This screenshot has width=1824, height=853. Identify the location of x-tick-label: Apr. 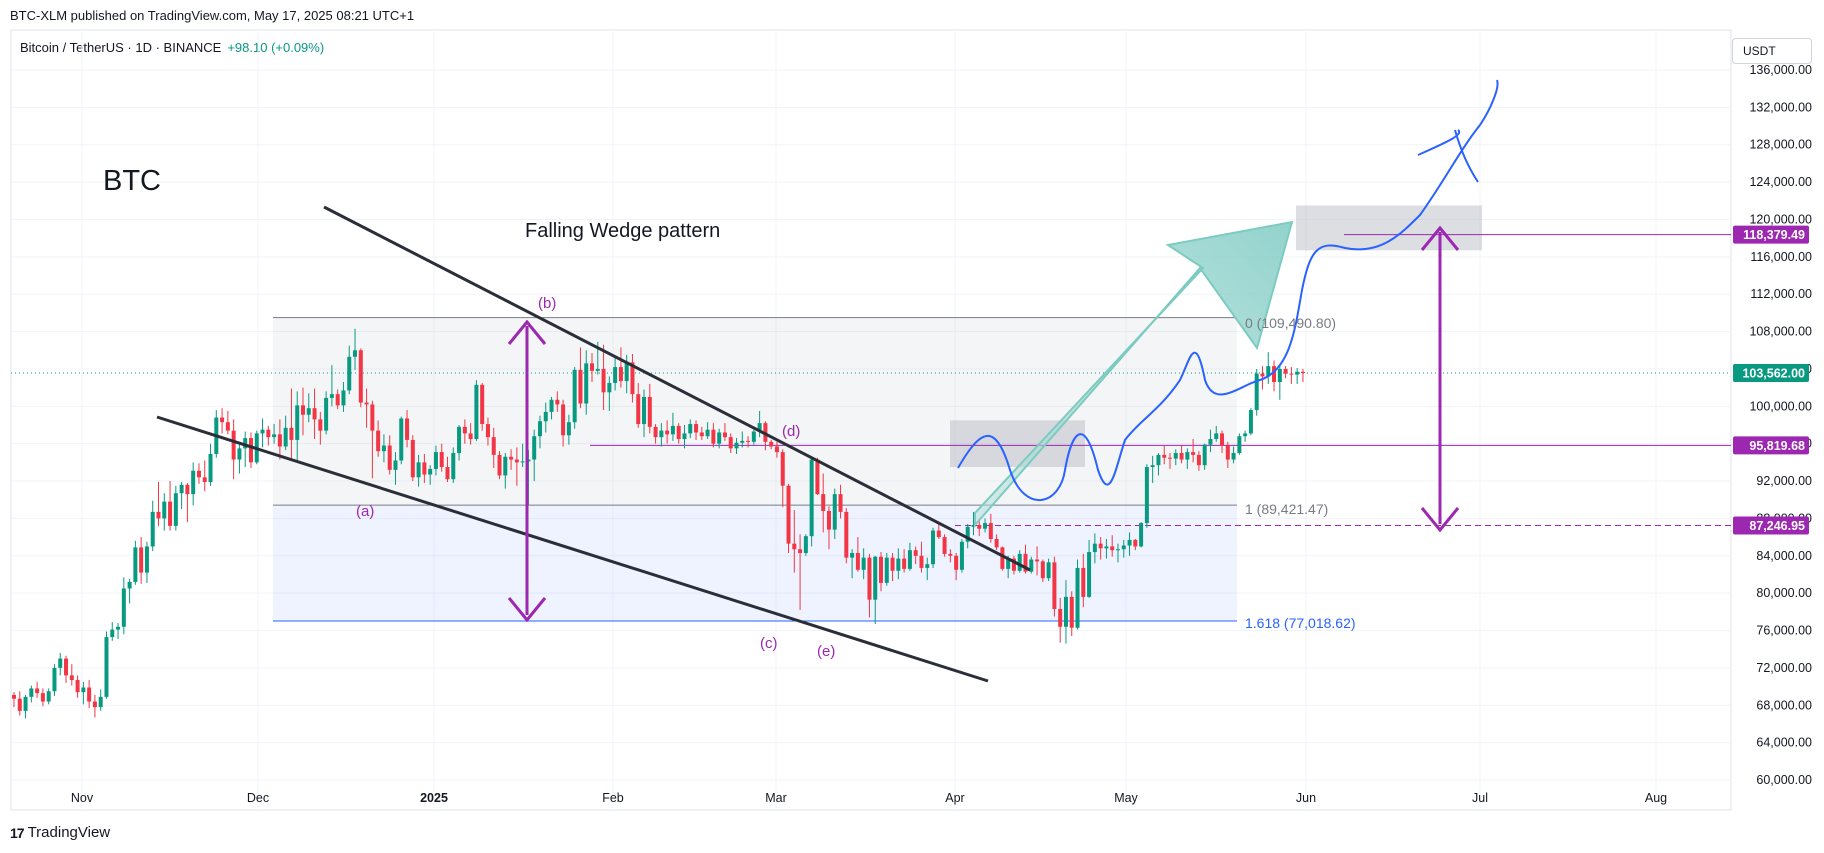
(954, 798).